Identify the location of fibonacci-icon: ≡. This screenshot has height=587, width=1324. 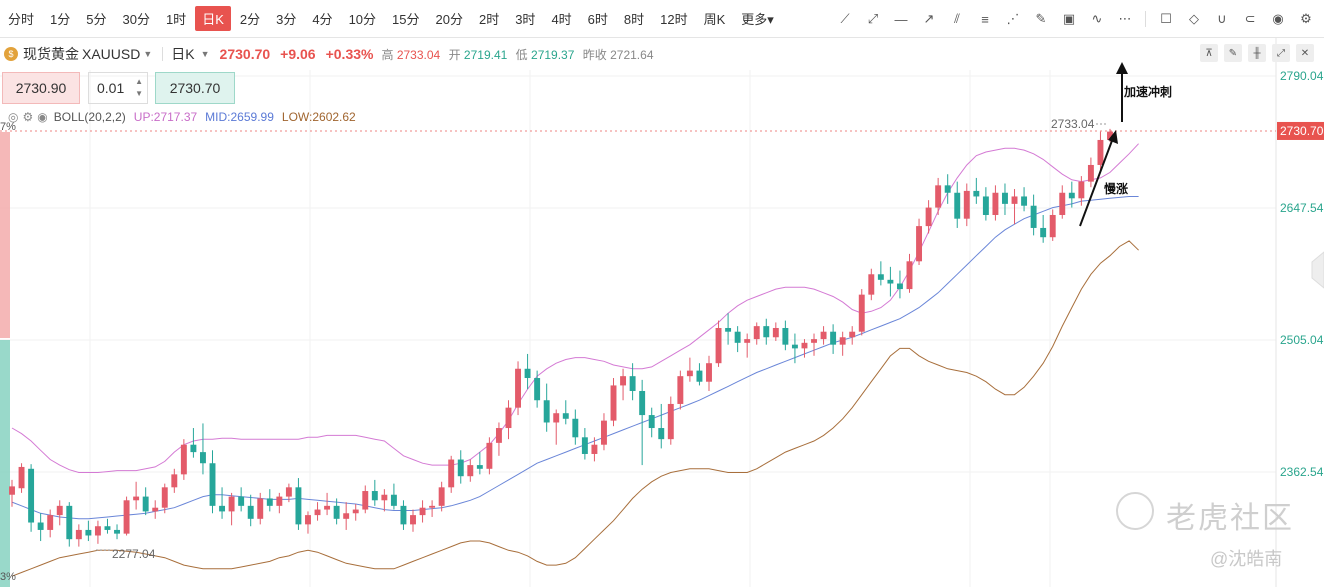
(985, 19).